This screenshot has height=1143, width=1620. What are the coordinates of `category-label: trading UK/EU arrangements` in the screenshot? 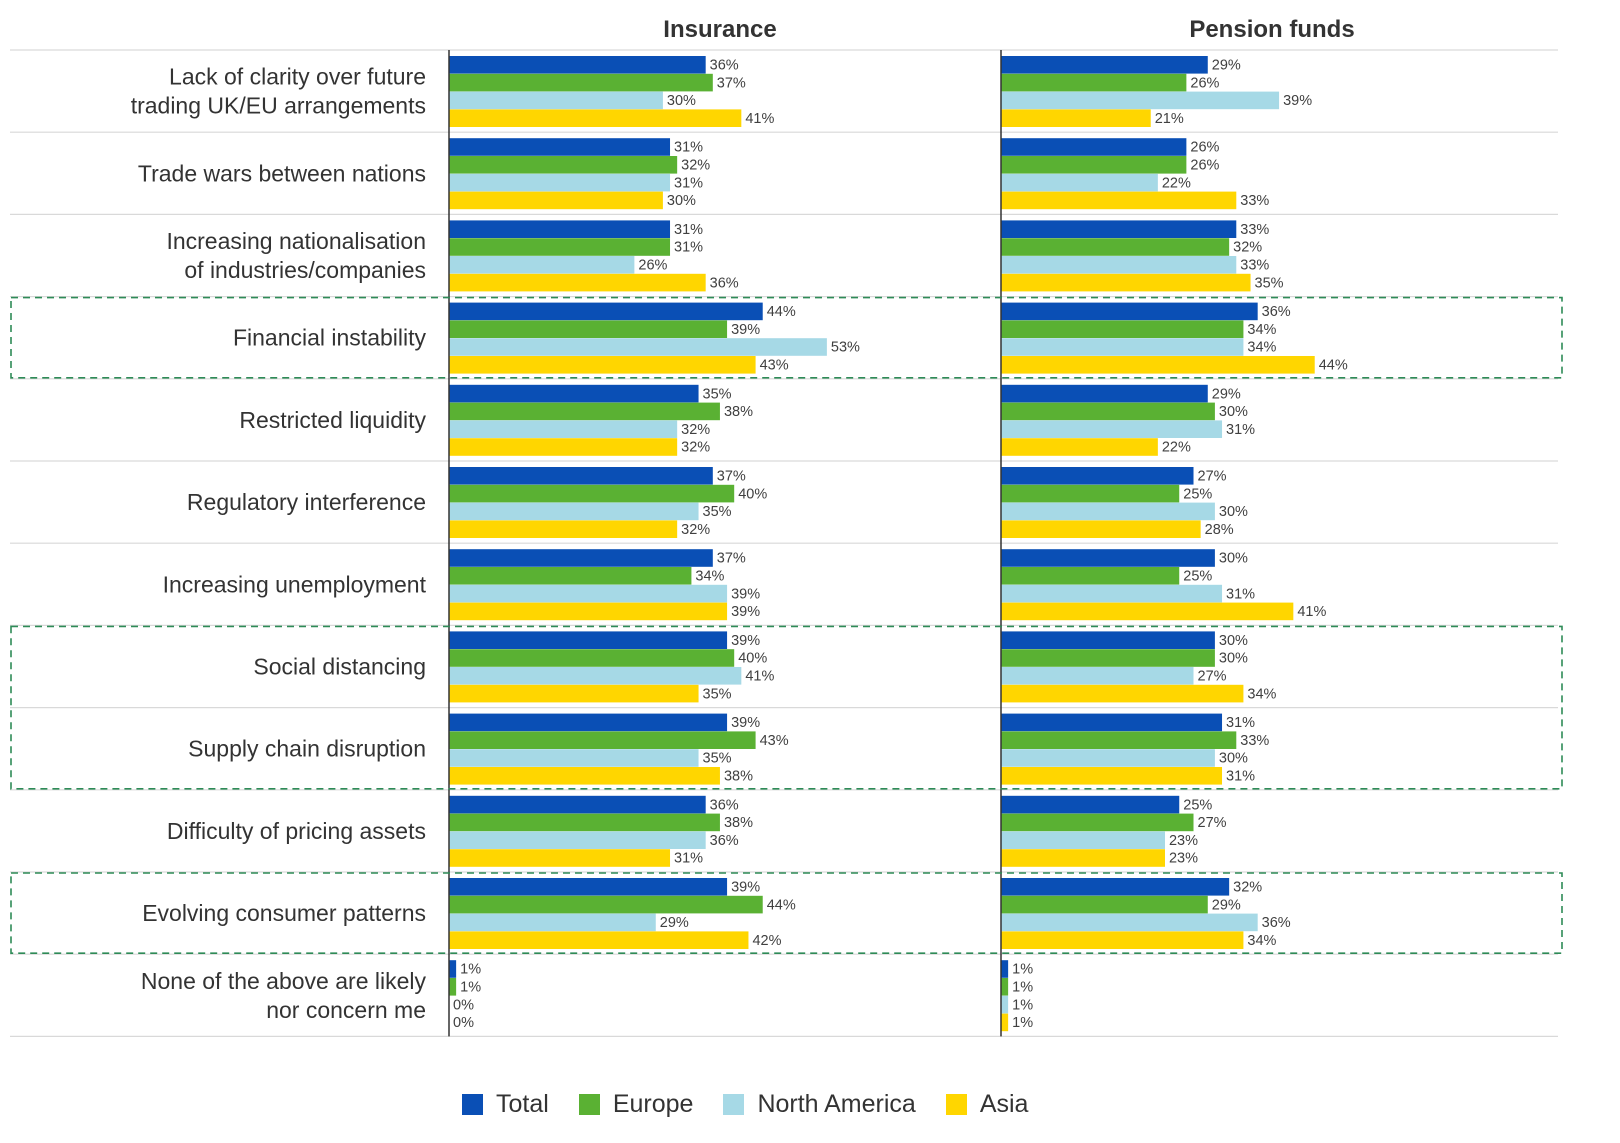 It's located at (278, 106).